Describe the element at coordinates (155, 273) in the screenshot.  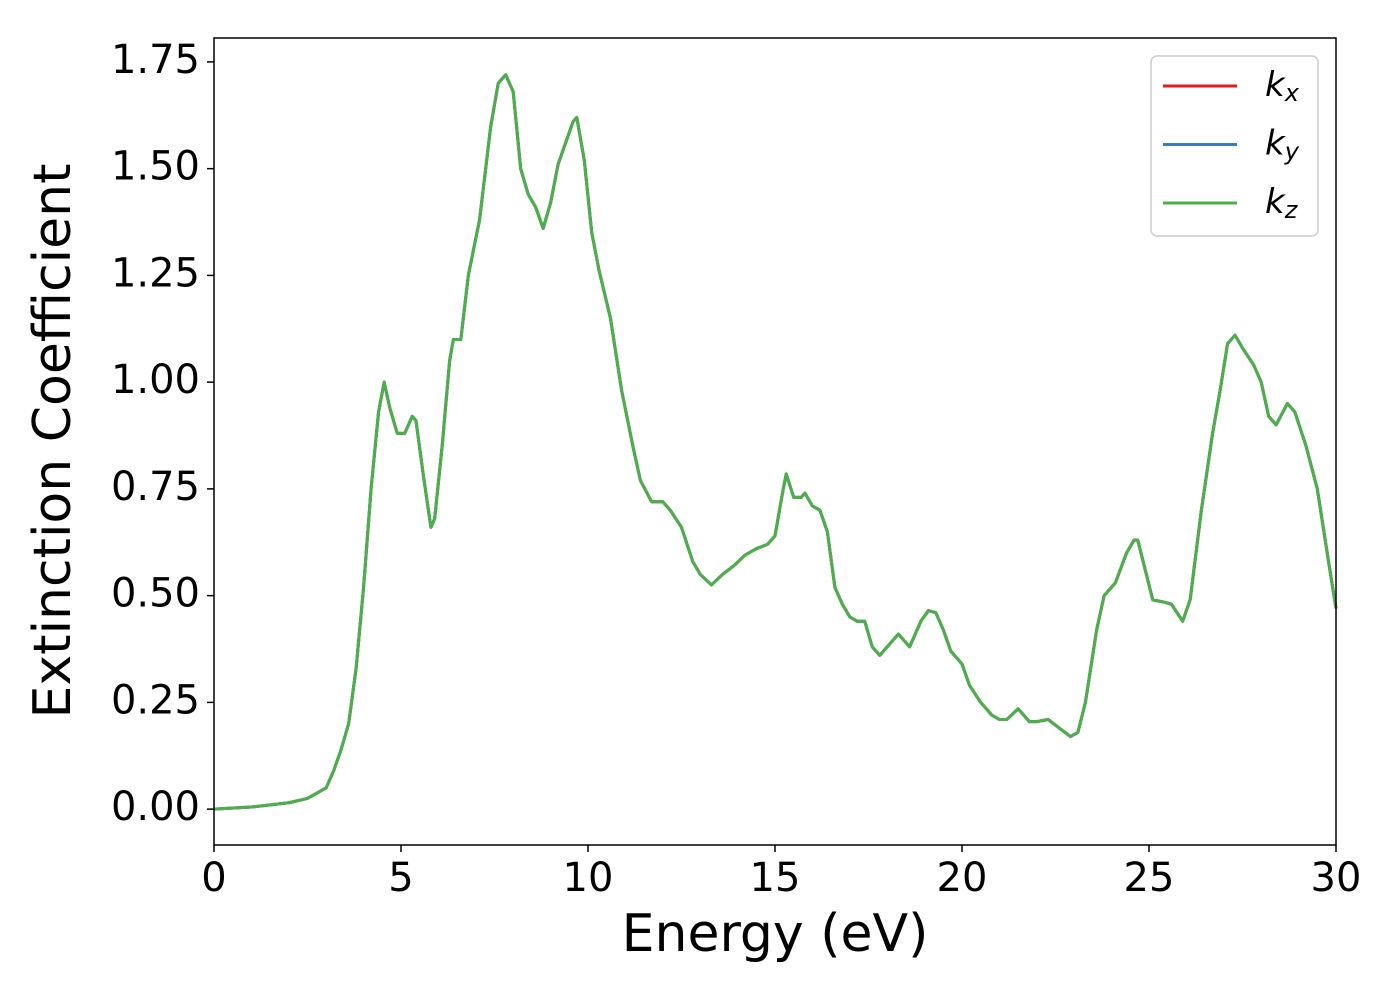
I see `y-tick-label: 1.25` at that location.